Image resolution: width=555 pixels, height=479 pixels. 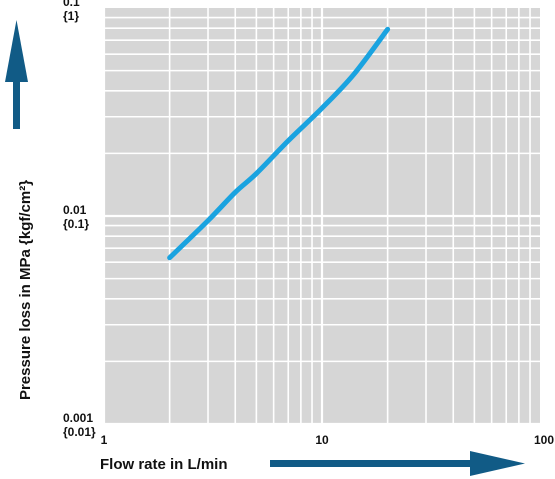 I want to click on x-arrow-shaft, so click(x=370, y=463).